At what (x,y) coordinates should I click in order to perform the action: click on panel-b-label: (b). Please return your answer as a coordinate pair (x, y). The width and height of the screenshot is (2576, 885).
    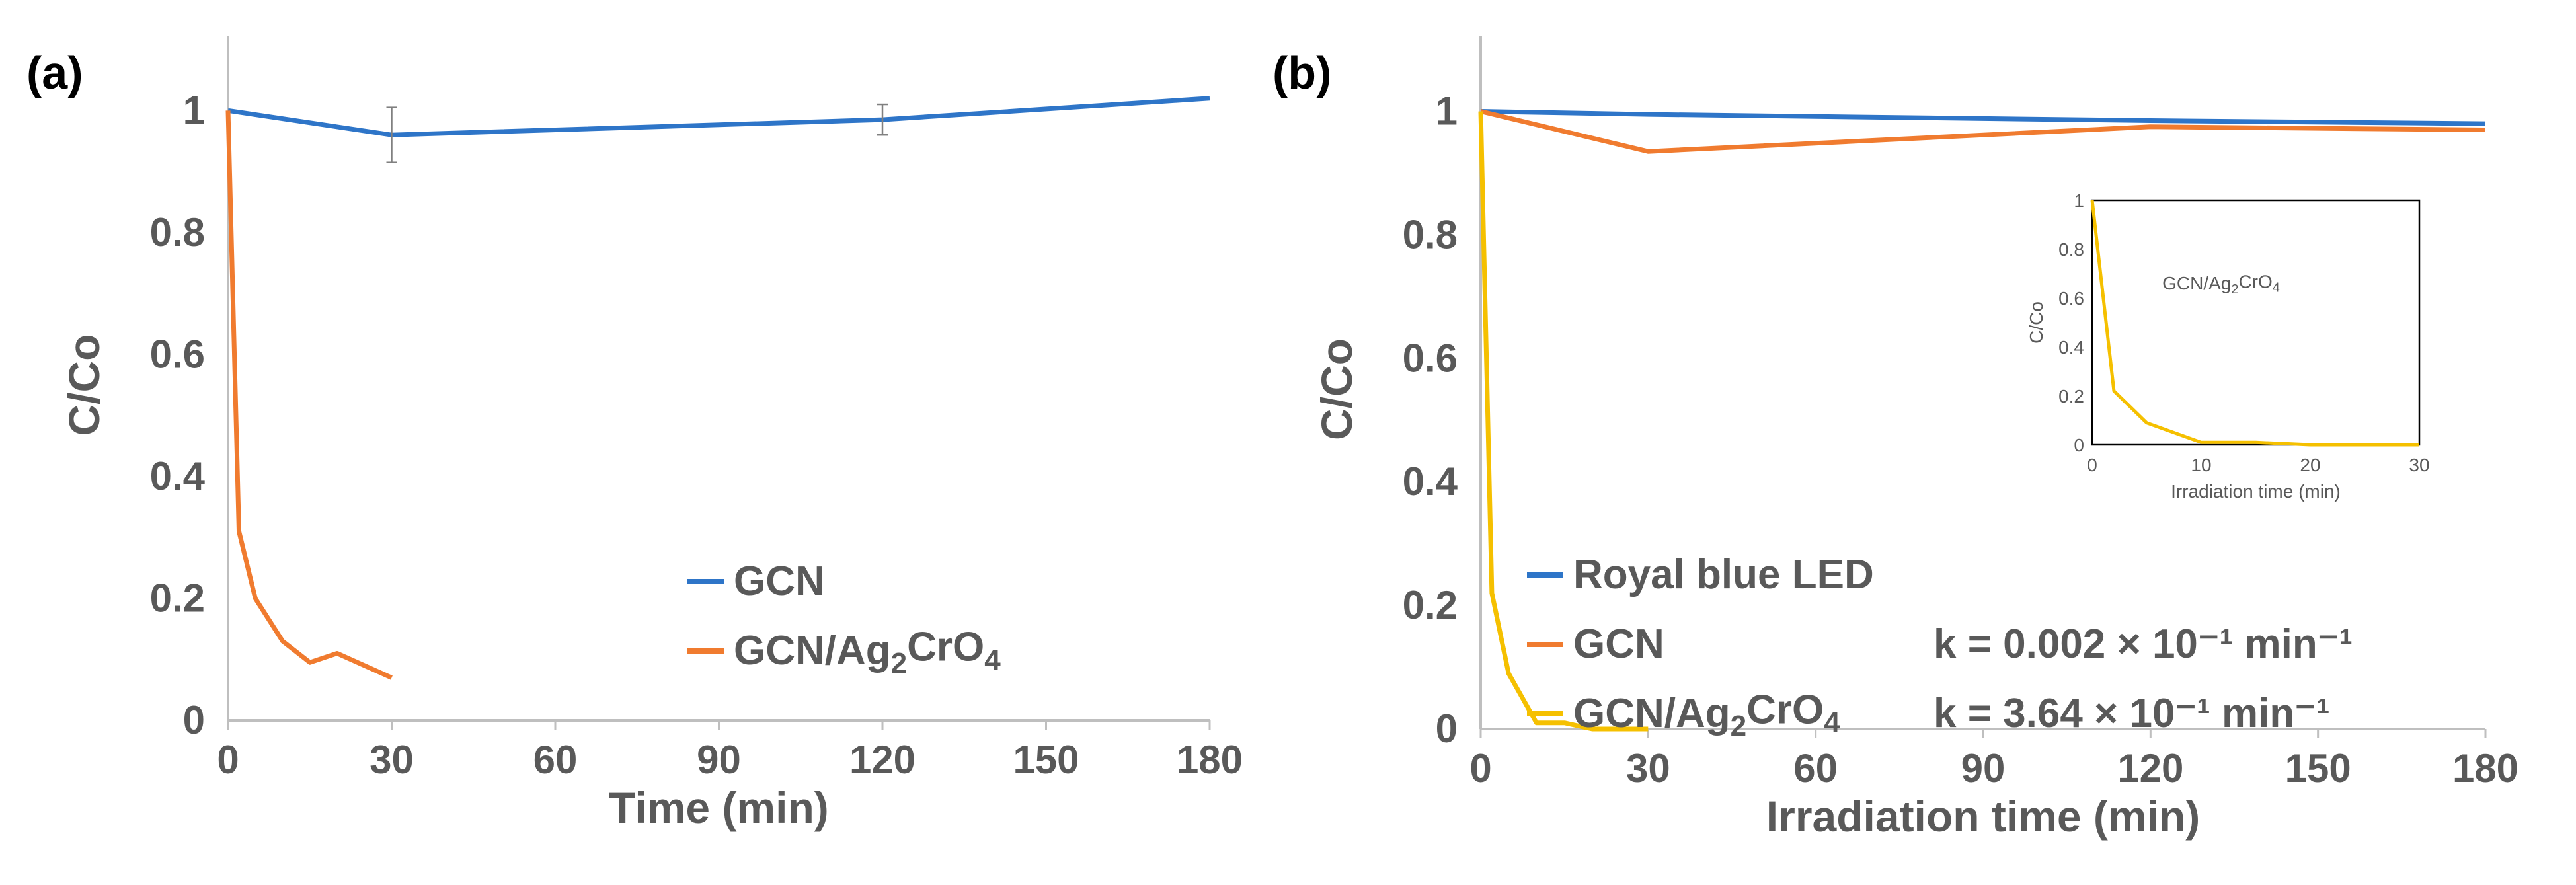
    Looking at the image, I should click on (1302, 72).